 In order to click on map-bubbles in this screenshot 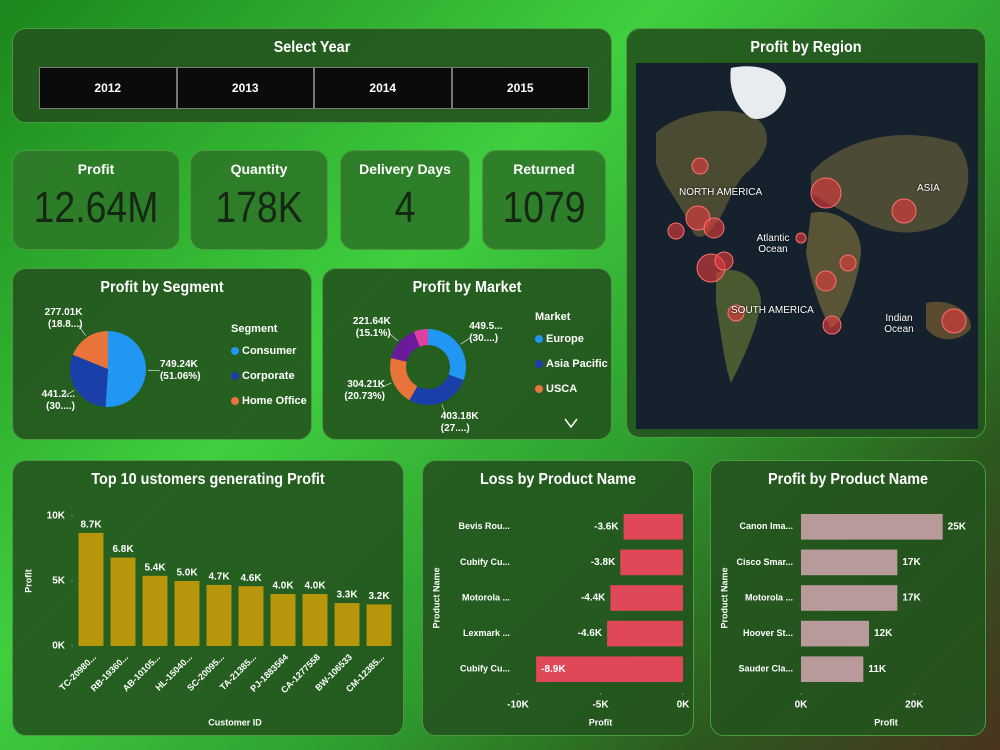, I will do `click(817, 246)`.